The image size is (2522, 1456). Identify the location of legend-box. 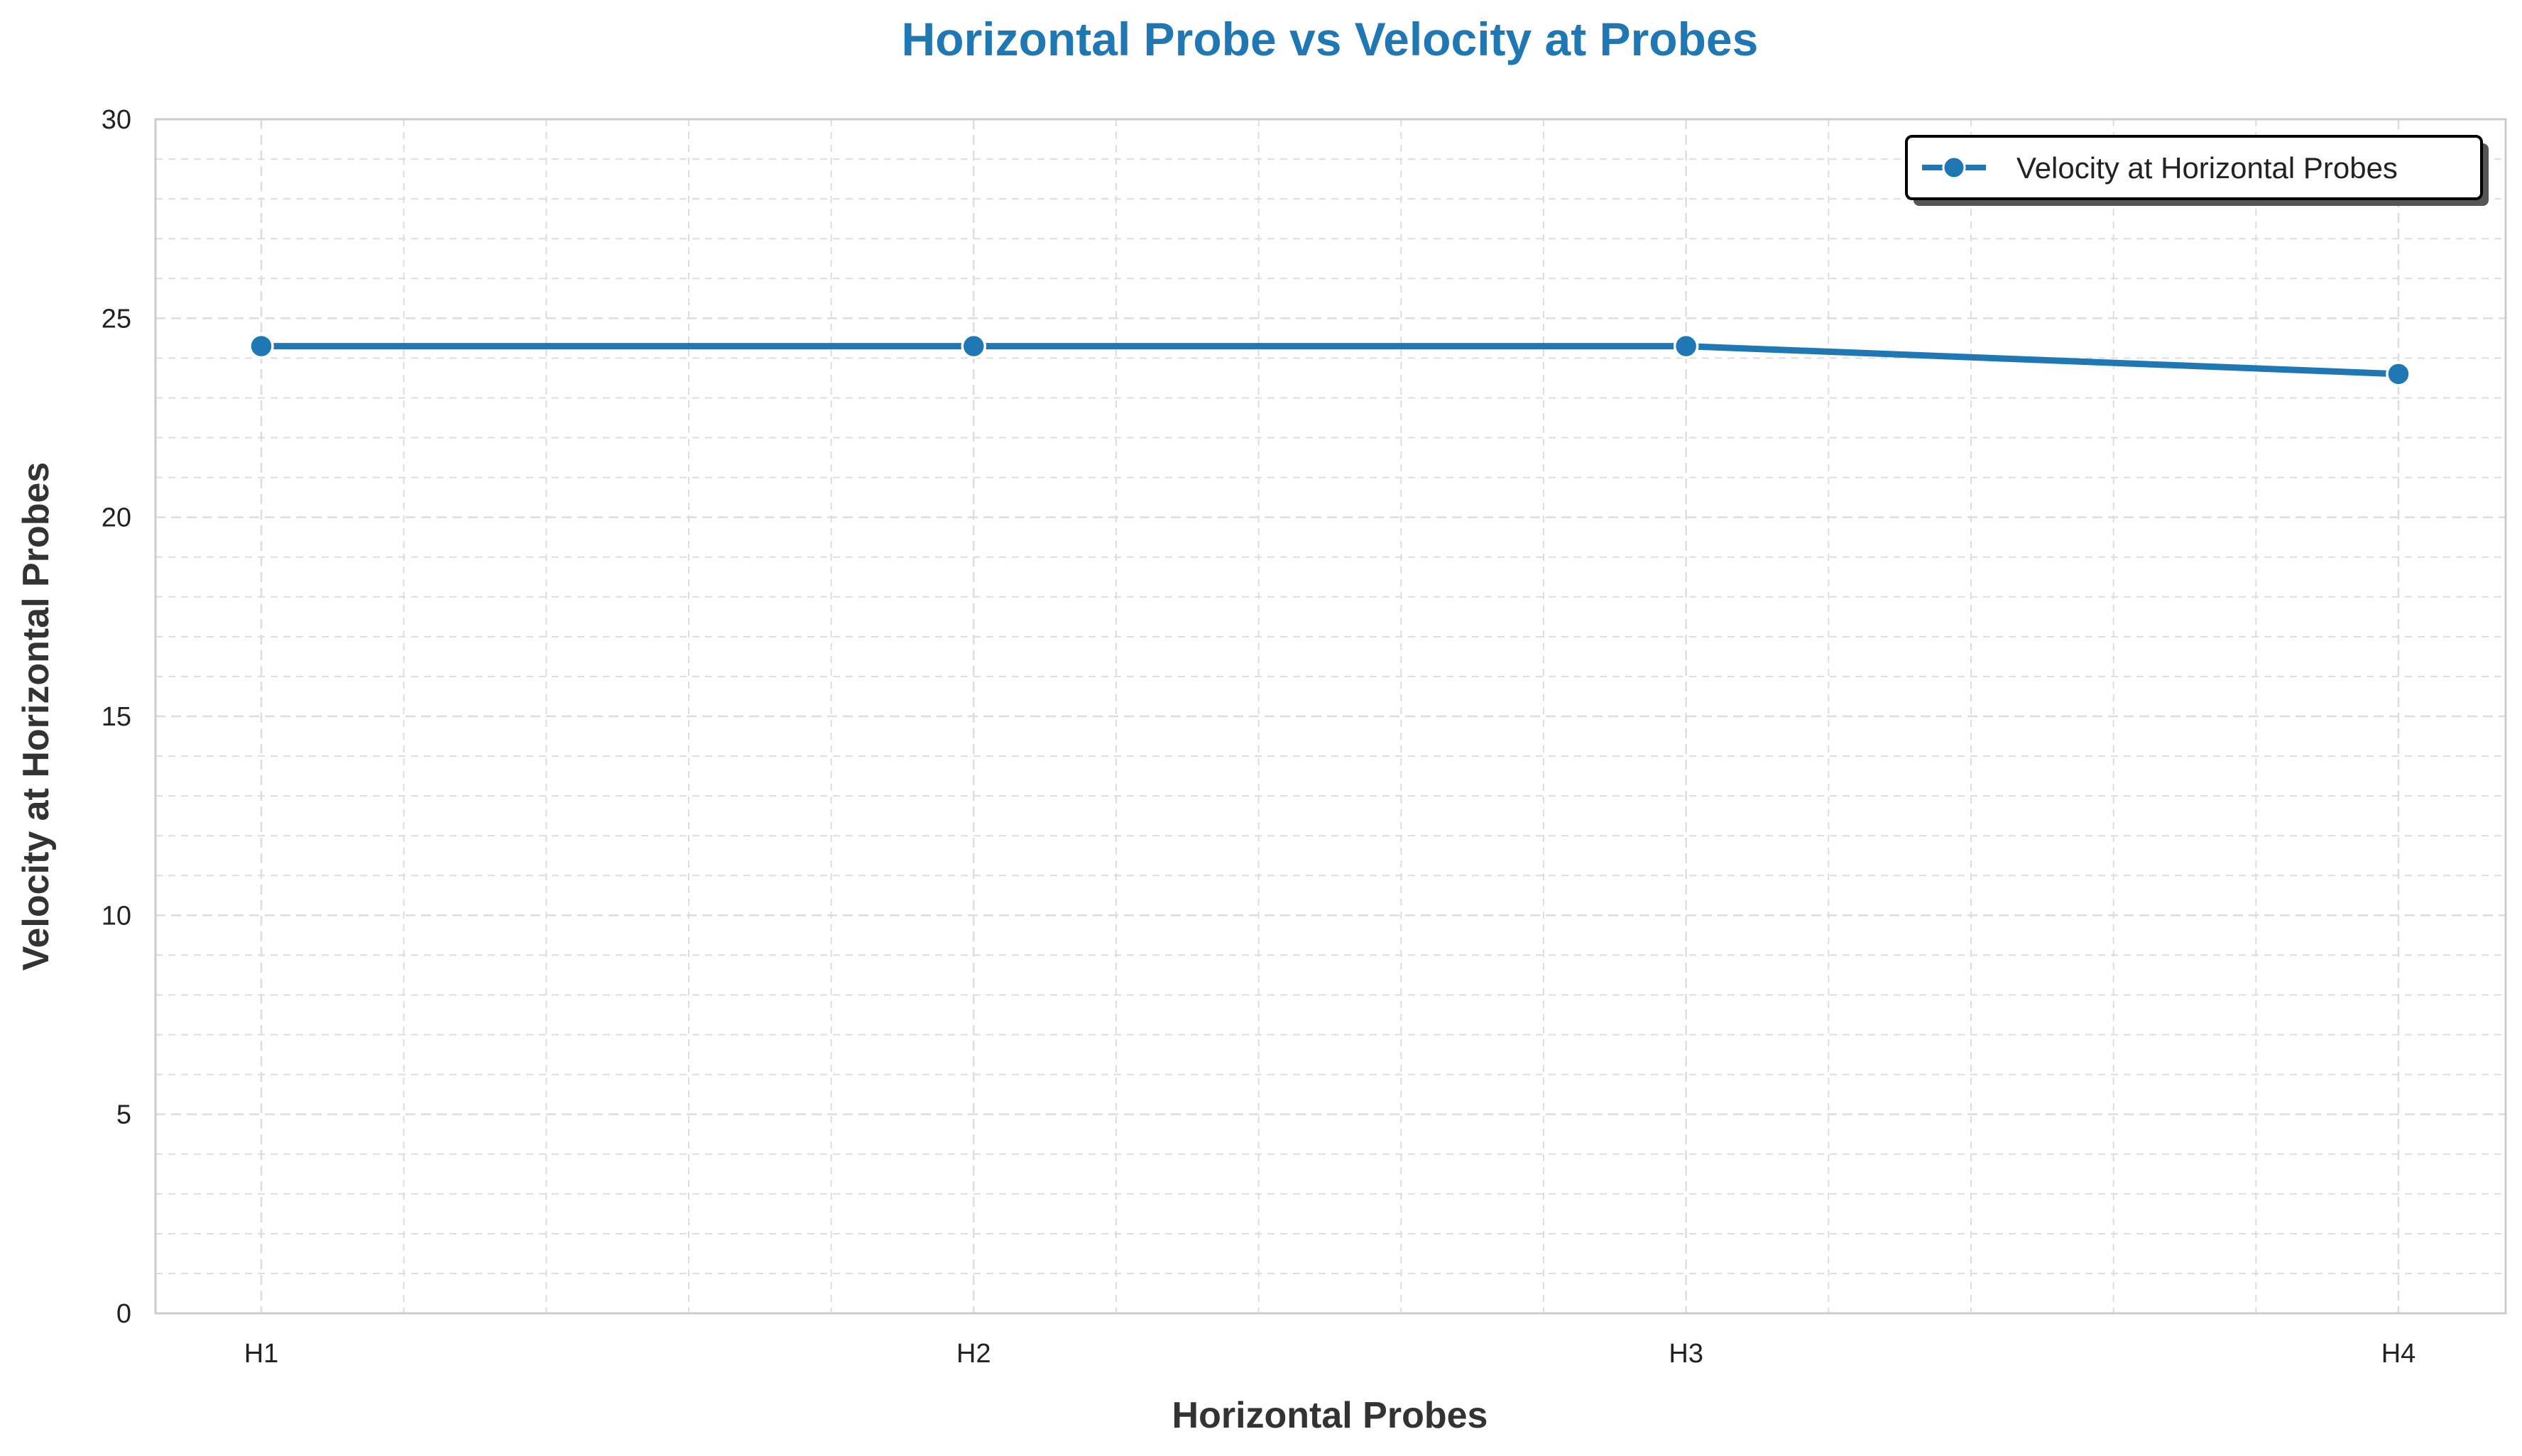
(2194, 168).